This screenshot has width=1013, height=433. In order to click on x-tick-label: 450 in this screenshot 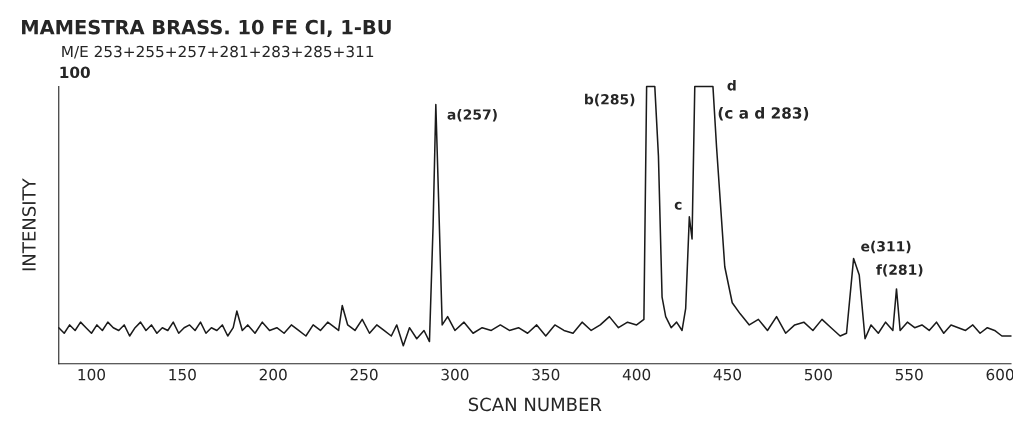, I will do `click(727, 374)`.